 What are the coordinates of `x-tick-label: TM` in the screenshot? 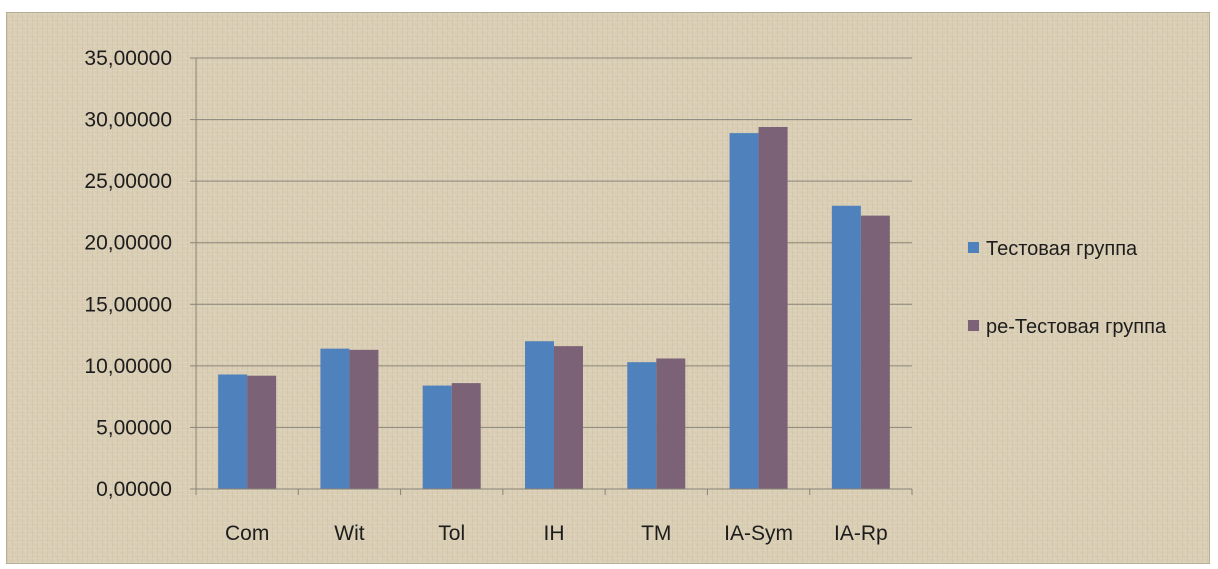 It's located at (656, 533).